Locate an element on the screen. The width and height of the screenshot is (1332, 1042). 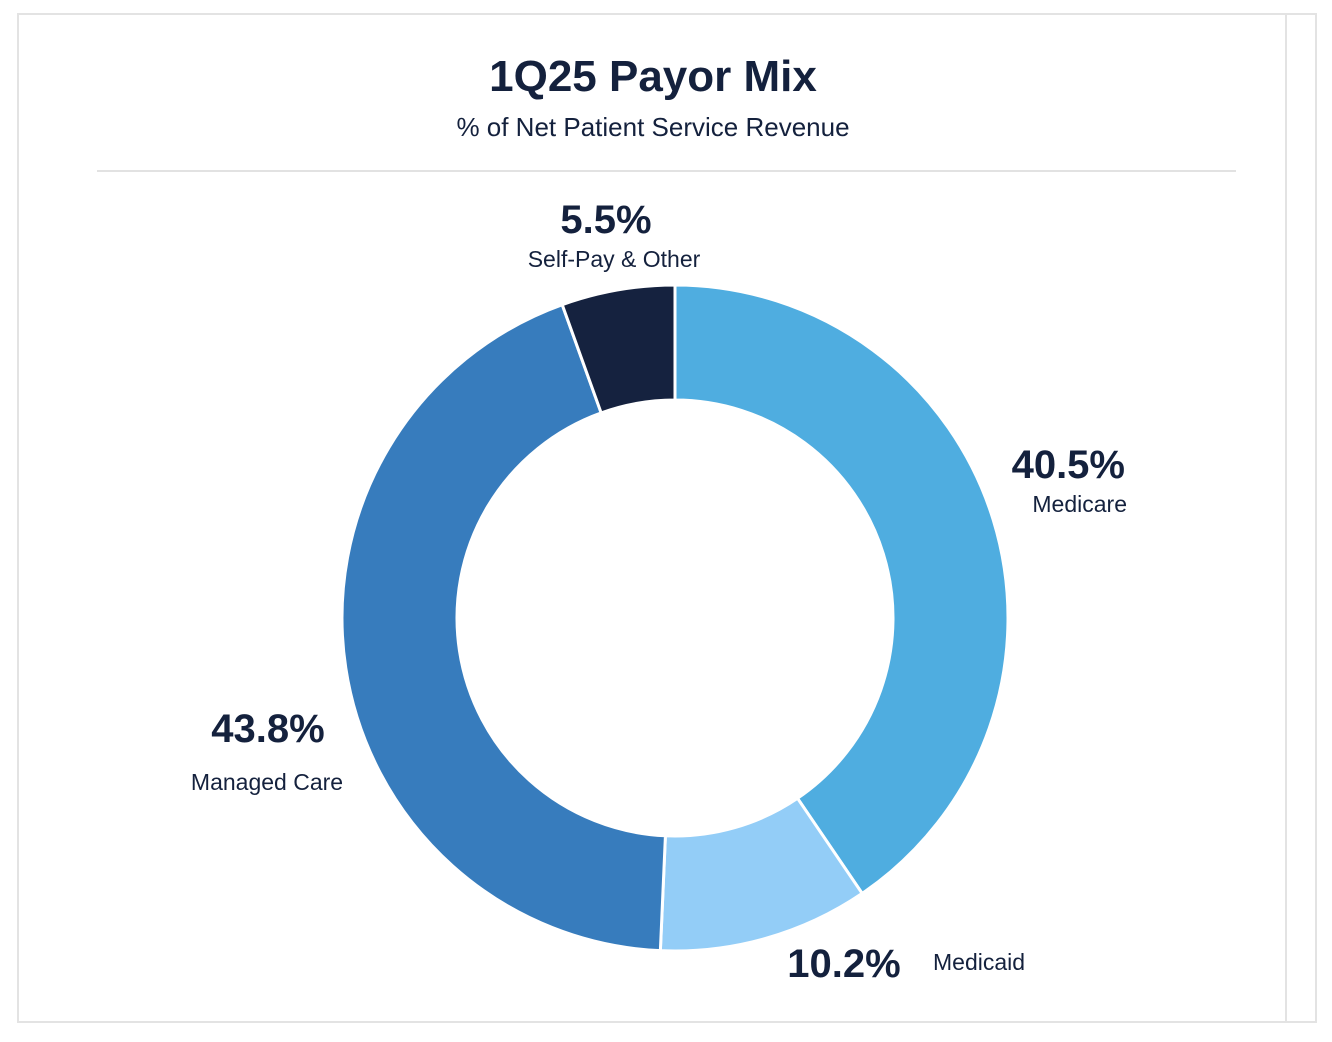
slice-self-pay-other is located at coordinates (618, 349).